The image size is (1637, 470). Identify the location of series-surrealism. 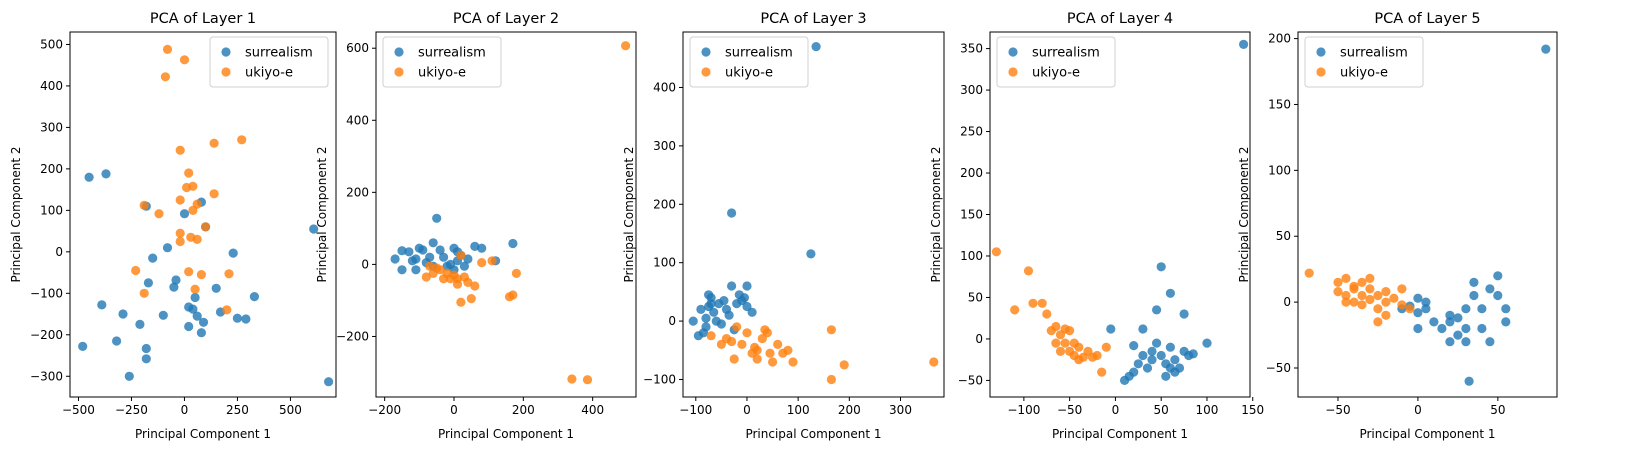
(1474, 215).